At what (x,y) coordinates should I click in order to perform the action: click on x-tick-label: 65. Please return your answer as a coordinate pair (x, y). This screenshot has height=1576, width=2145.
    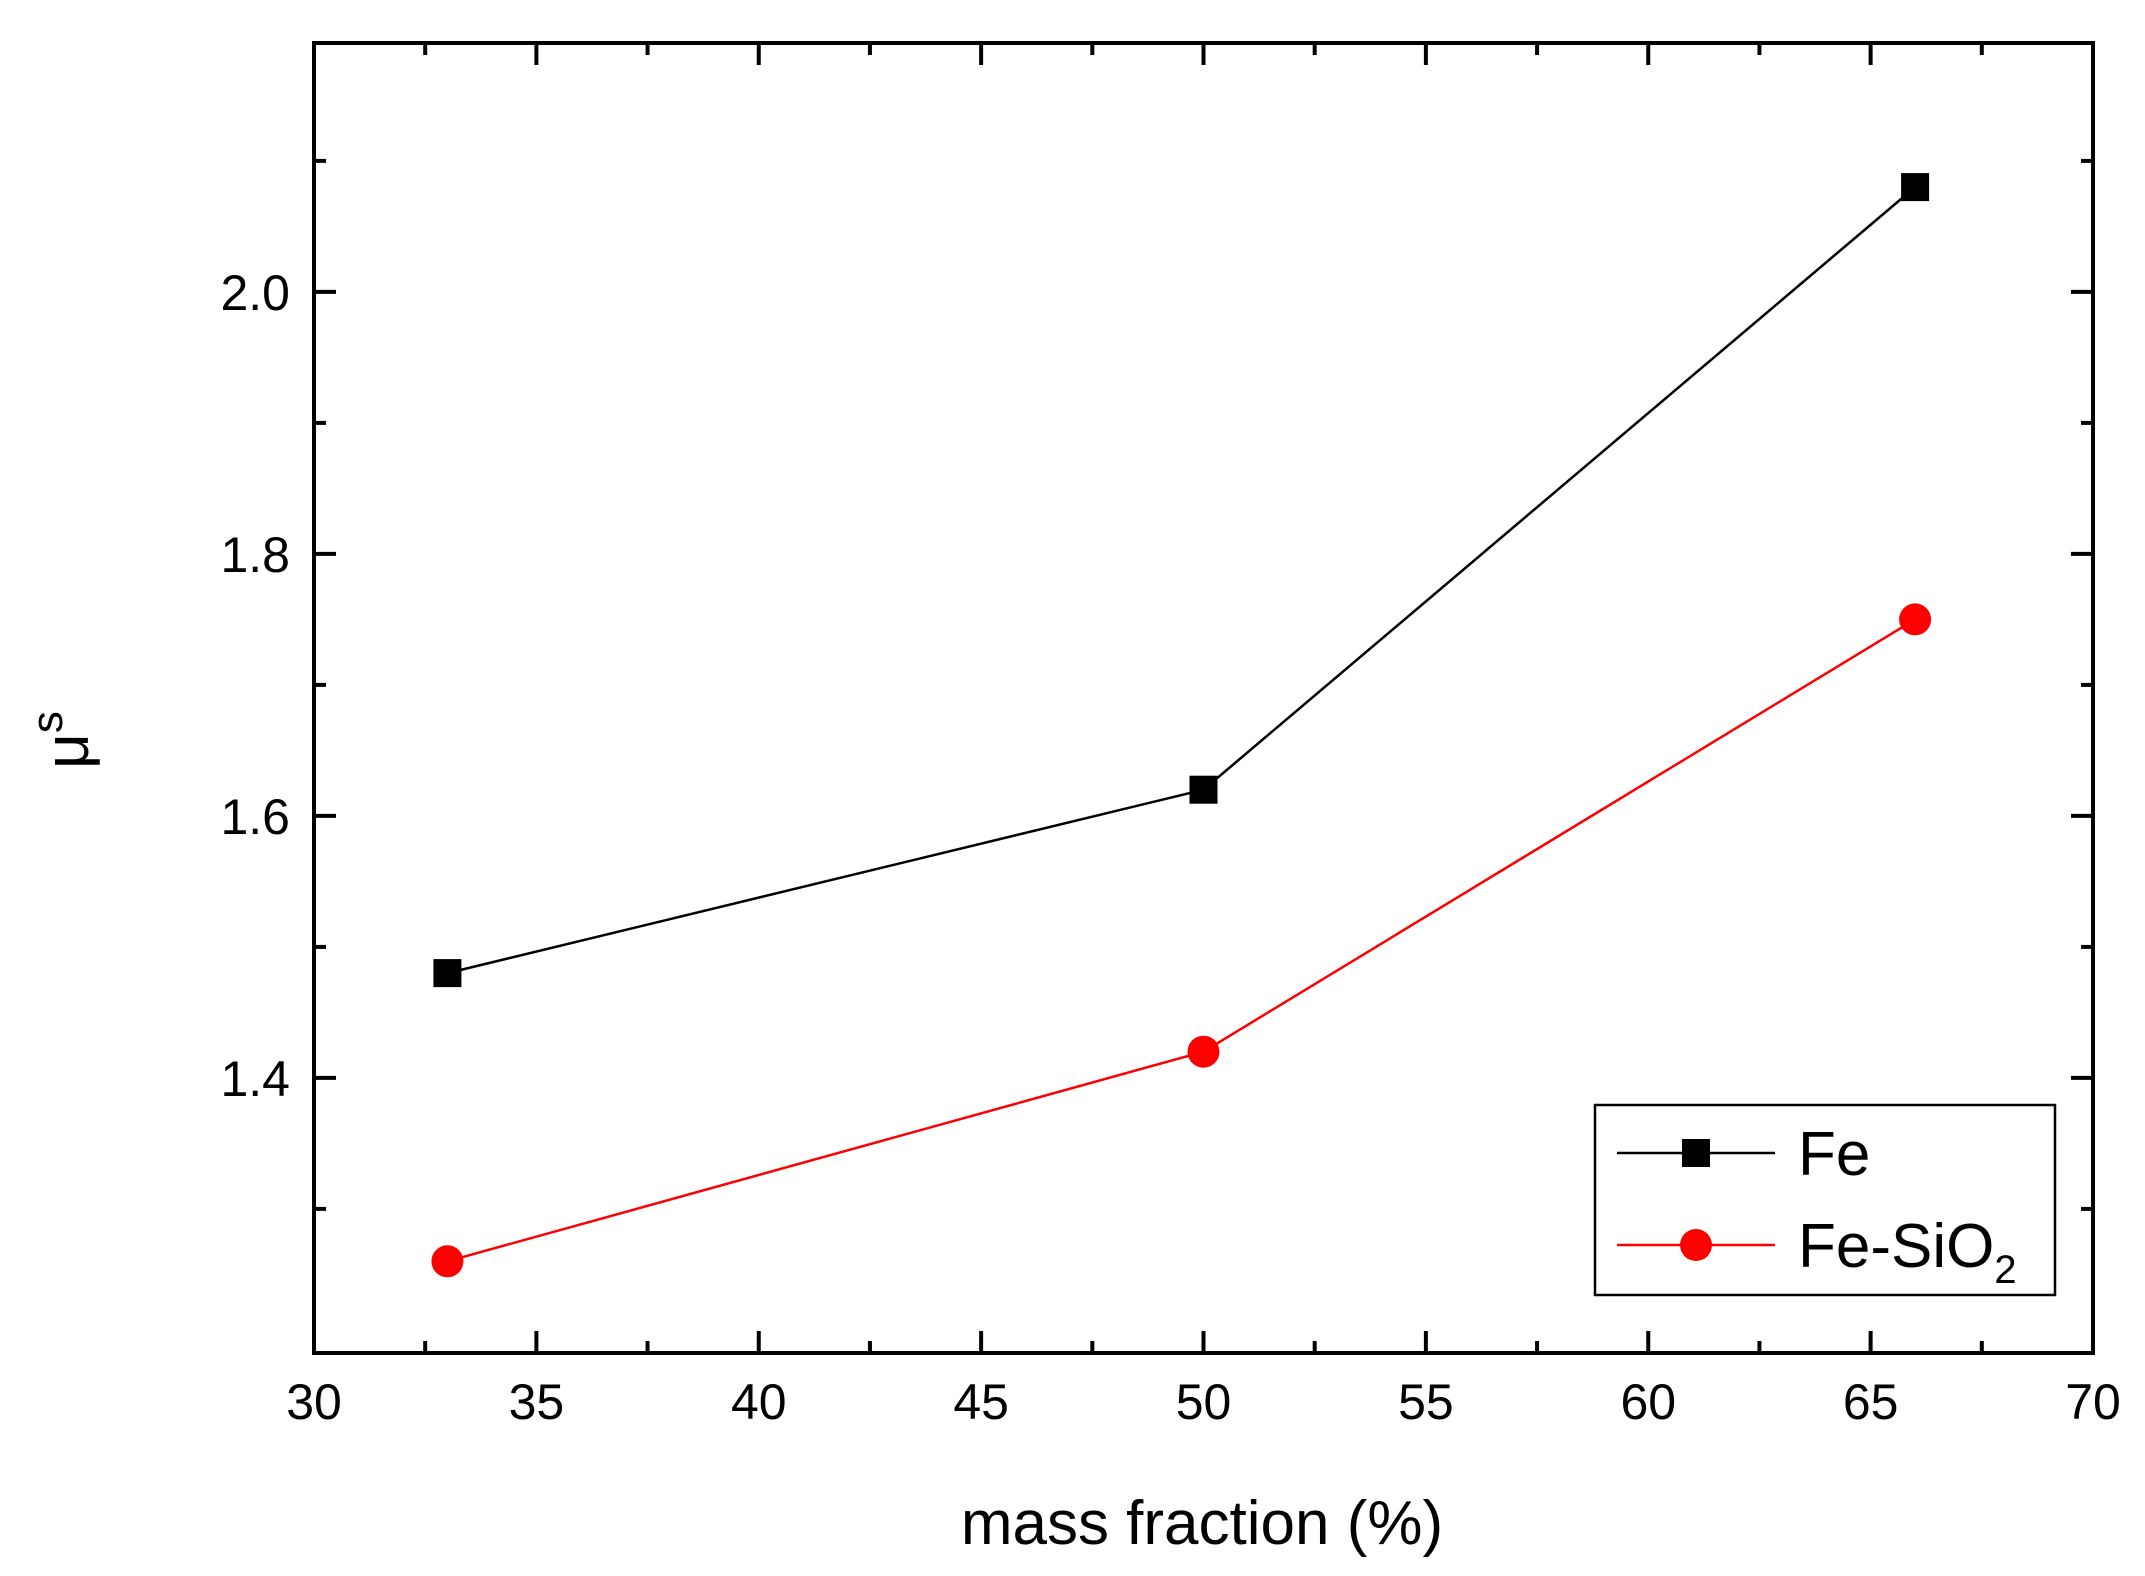
    Looking at the image, I should click on (1871, 1402).